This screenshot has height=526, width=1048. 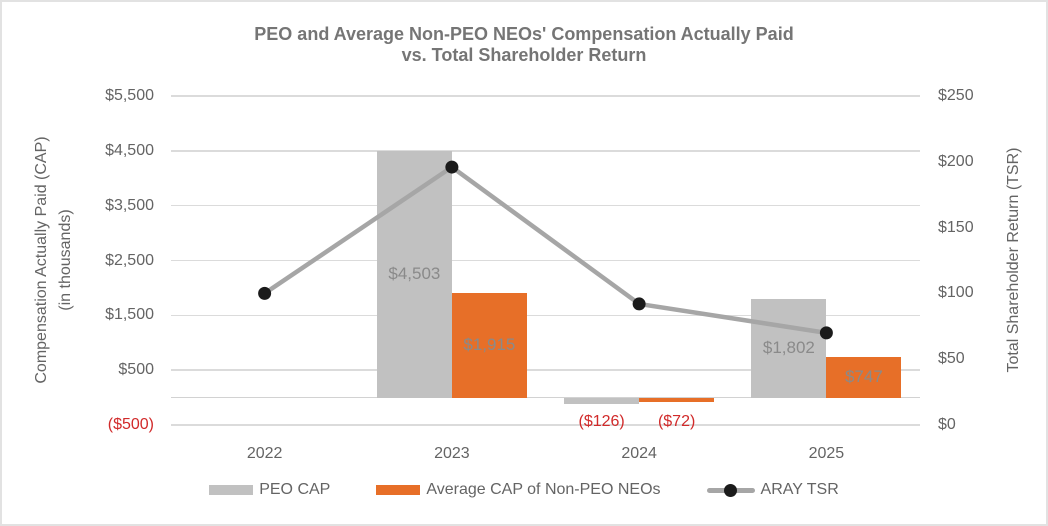 I want to click on left-axis-tick-label: $2,500, so click(x=129, y=260).